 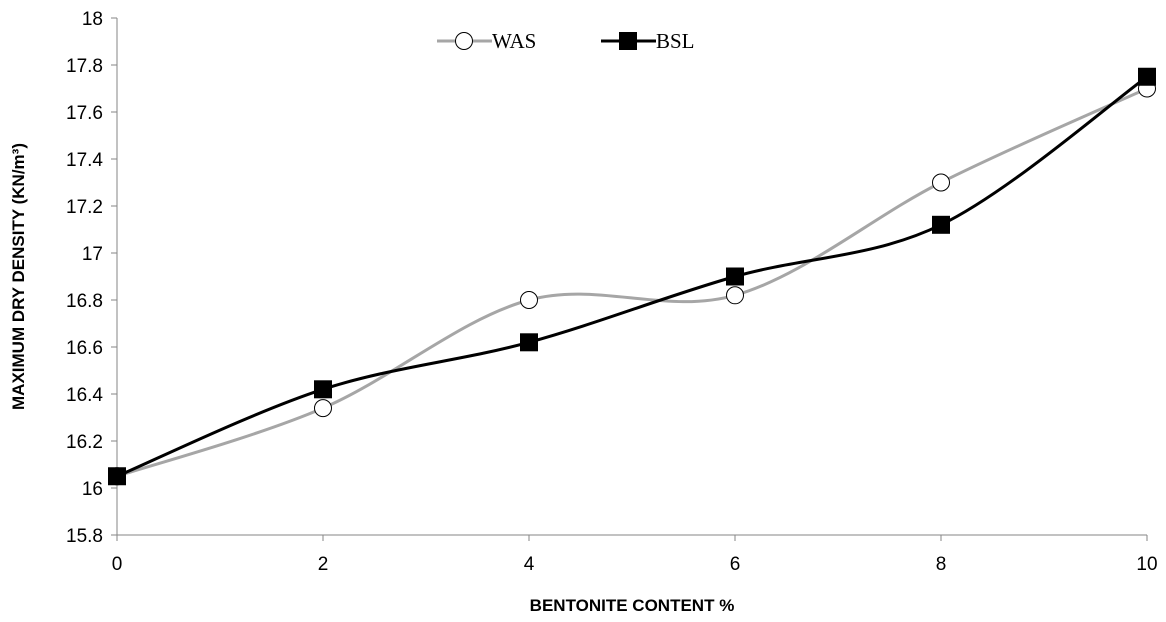 What do you see at coordinates (635, 555) in the screenshot?
I see `x-axis-ticks: 0 2 4 6 8 10` at bounding box center [635, 555].